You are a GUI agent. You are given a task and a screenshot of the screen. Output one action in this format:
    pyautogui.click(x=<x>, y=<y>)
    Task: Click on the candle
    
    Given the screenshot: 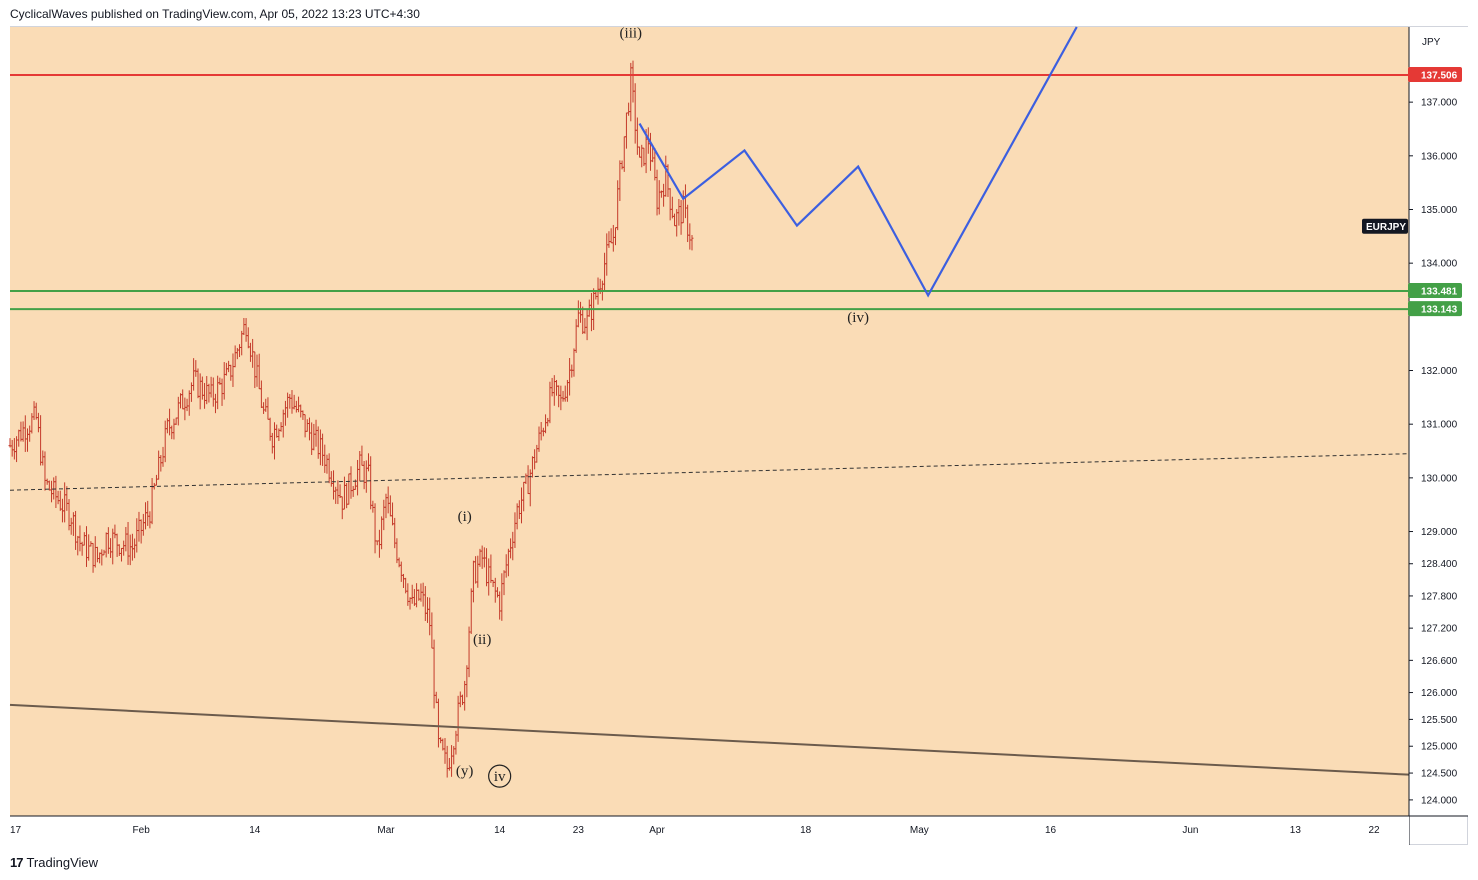 What is the action you would take?
    pyautogui.click(x=692, y=243)
    